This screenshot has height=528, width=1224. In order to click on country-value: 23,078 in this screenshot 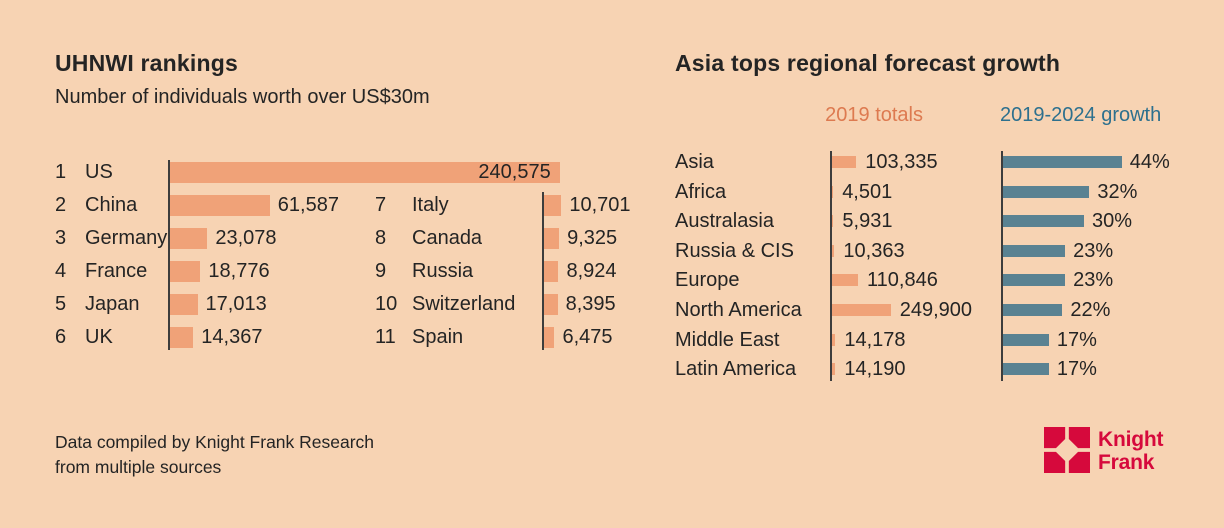, I will do `click(246, 238)`.